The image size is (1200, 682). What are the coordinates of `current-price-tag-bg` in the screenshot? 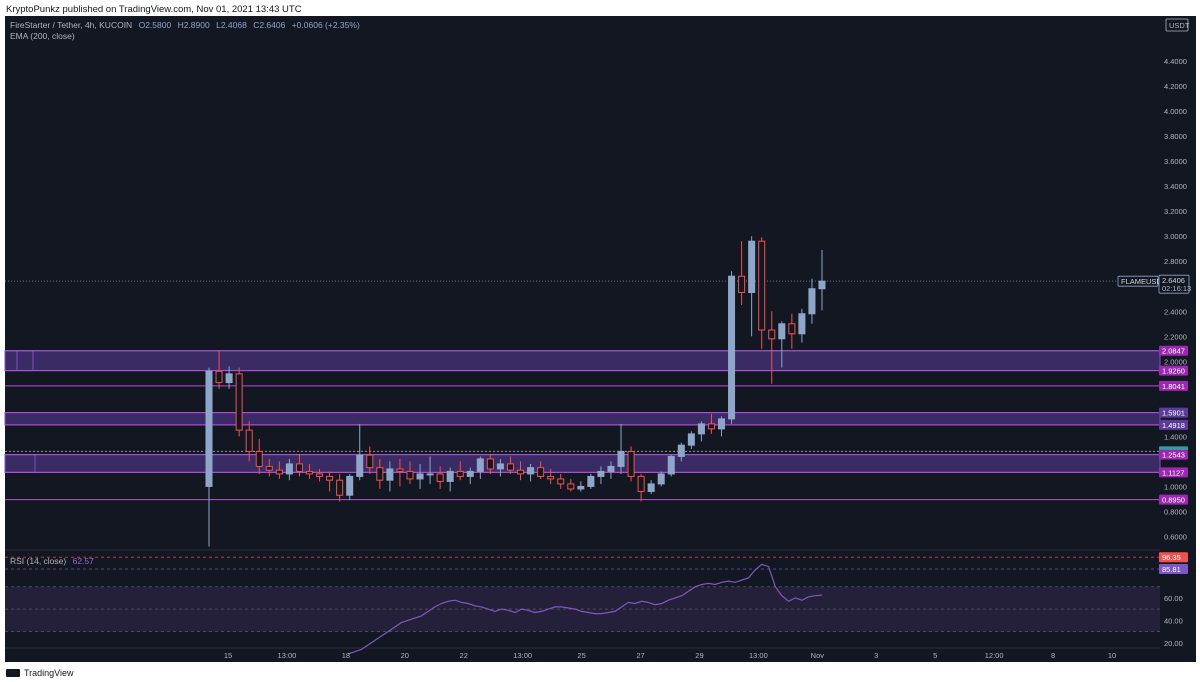 It's located at (1174, 284).